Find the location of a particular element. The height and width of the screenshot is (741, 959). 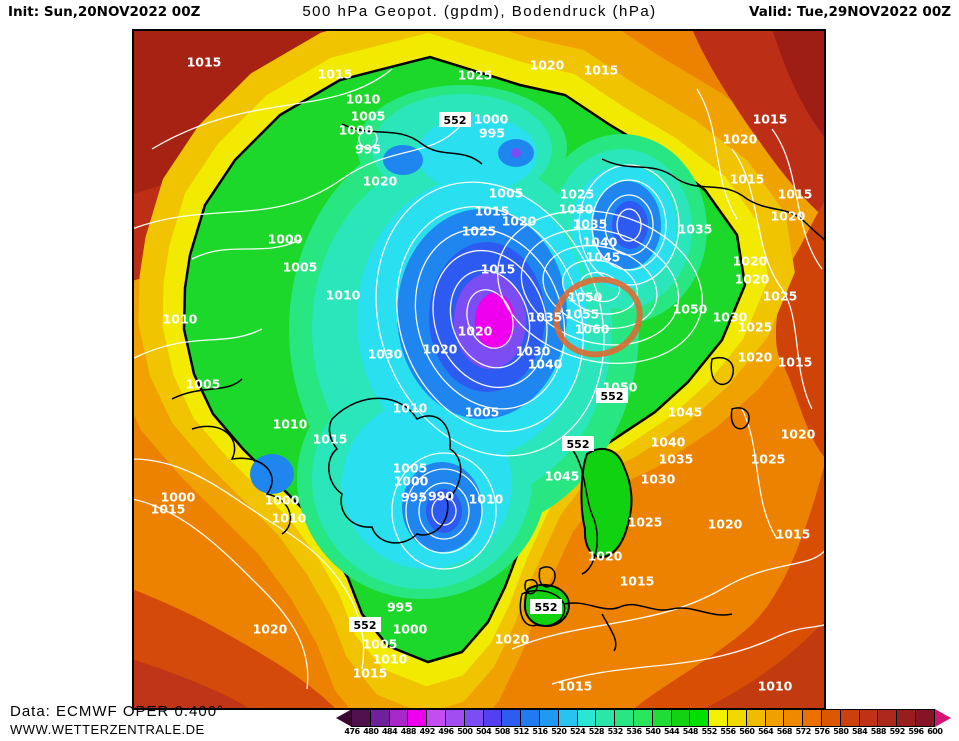

colorbar-tick-label: 568 is located at coordinates (784, 731).